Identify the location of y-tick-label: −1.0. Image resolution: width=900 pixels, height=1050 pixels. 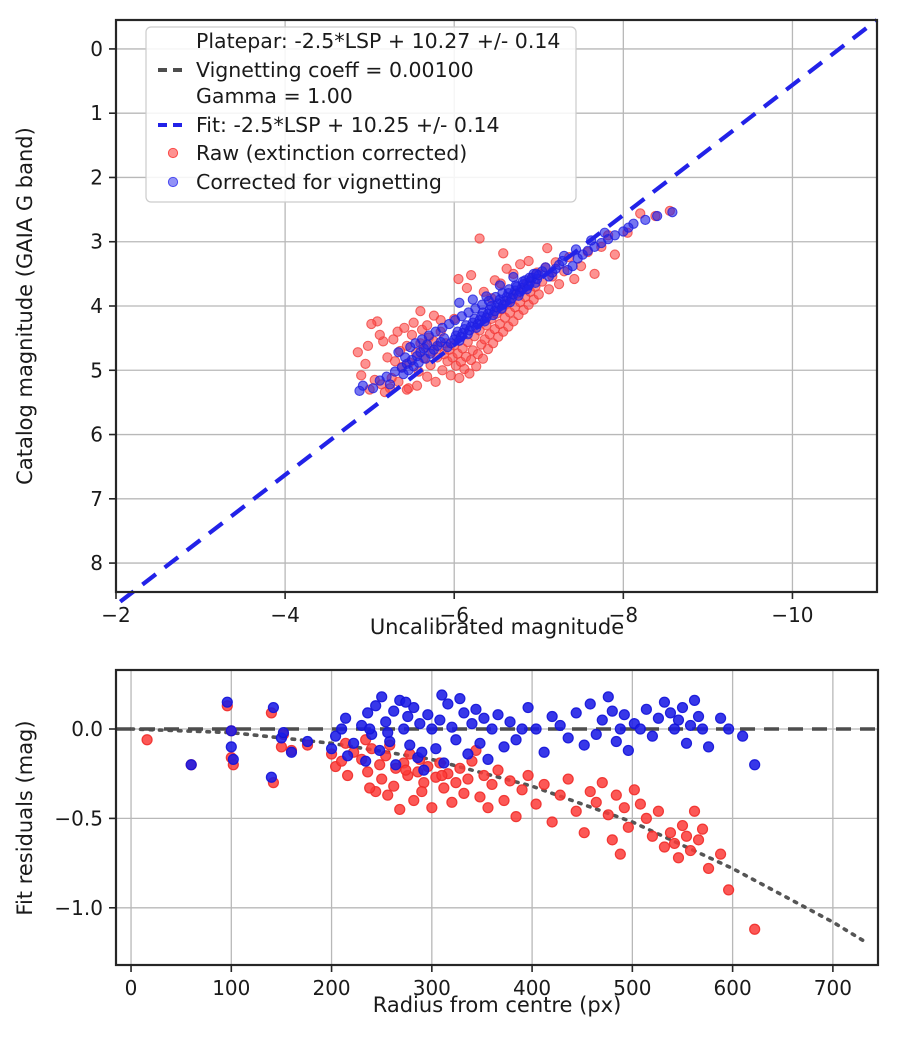
(78, 908).